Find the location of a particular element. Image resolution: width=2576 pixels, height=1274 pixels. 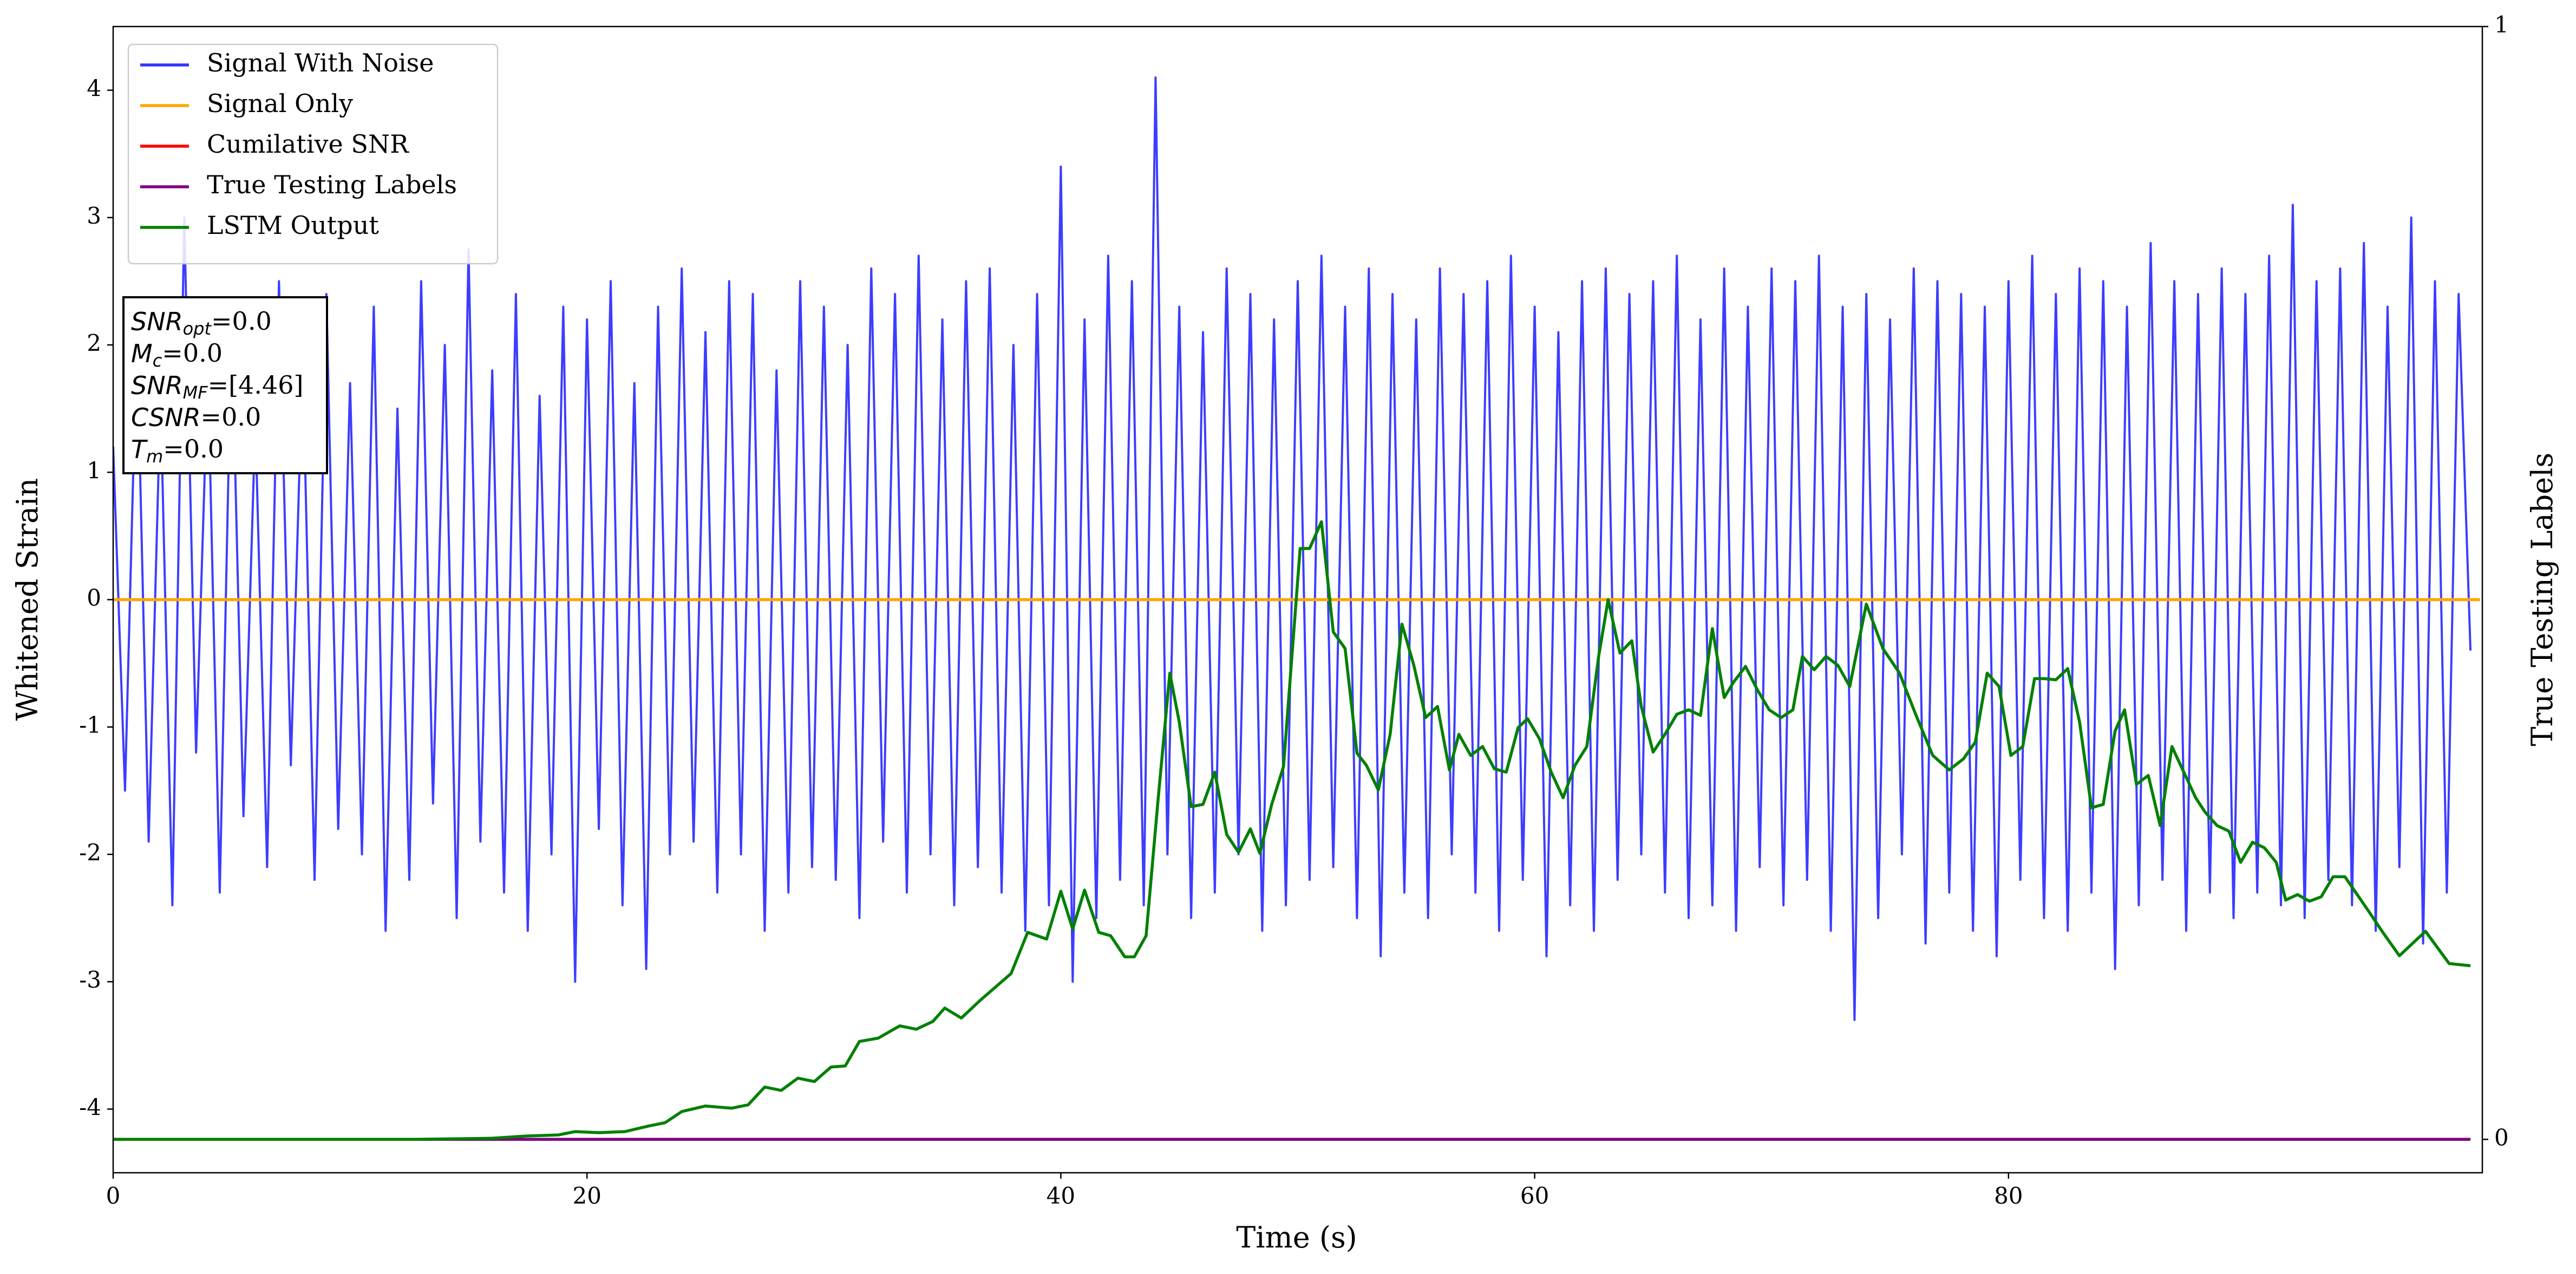

annotation-symbol: CSNR is located at coordinates (166, 417).